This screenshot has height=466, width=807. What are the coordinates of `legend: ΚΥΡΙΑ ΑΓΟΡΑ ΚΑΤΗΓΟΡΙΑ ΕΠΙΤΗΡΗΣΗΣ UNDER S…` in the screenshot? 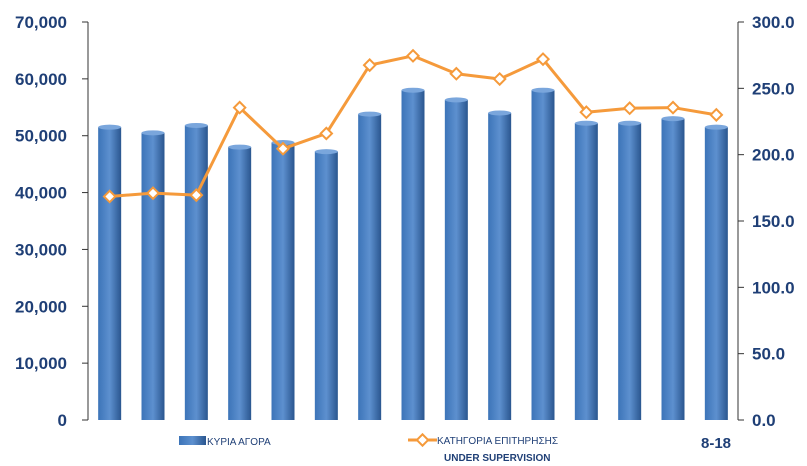 It's located at (368, 448).